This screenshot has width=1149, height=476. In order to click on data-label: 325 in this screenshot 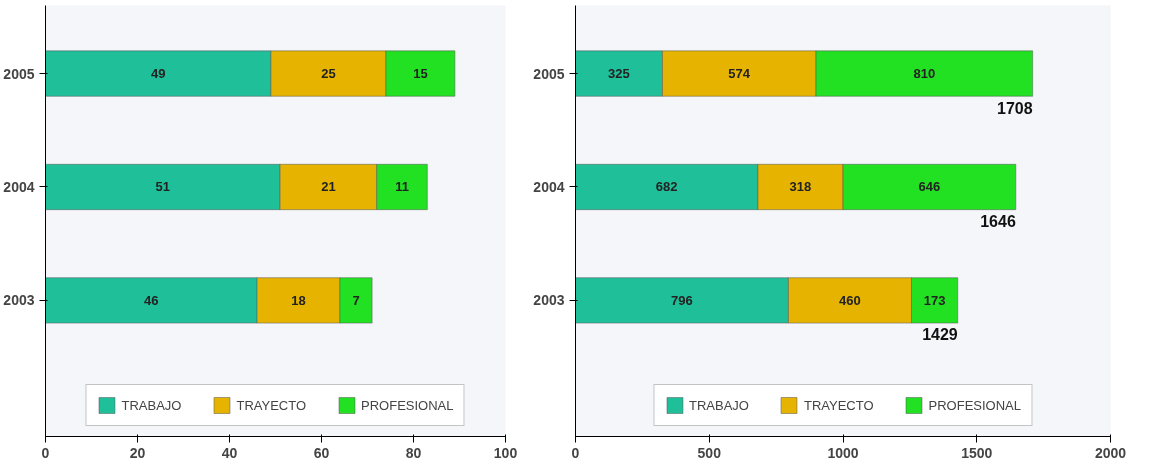, I will do `click(619, 74)`.